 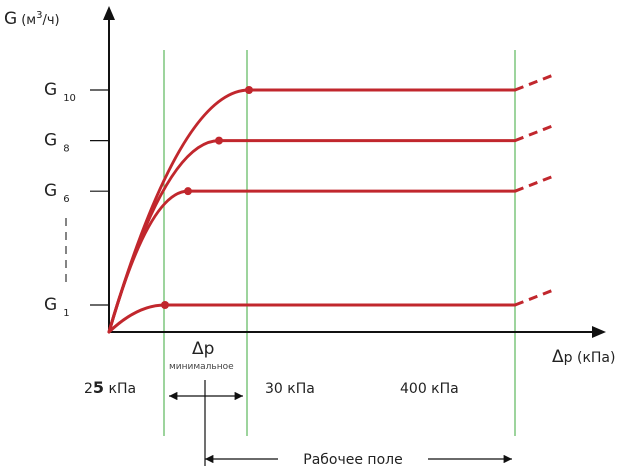 I want to click on y-axis-title: G (м3/ч), so click(x=32, y=19).